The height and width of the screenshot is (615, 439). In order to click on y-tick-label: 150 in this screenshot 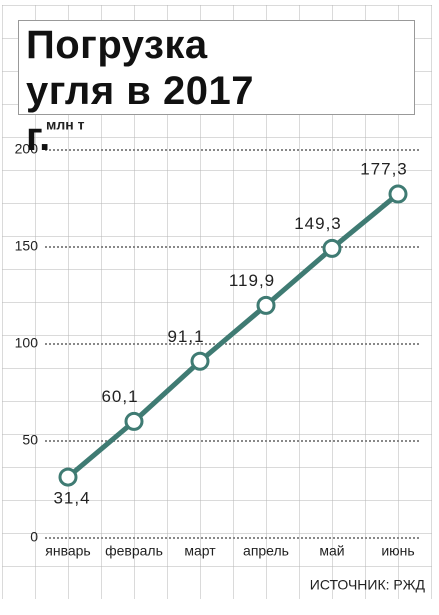, I will do `click(27, 246)`.